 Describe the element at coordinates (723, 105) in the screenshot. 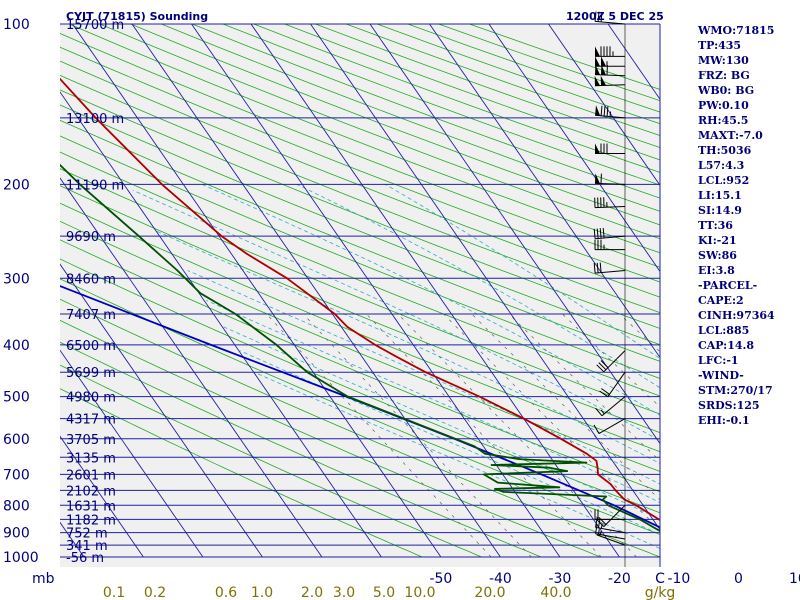

I see `index-pw: PW:0.10` at that location.